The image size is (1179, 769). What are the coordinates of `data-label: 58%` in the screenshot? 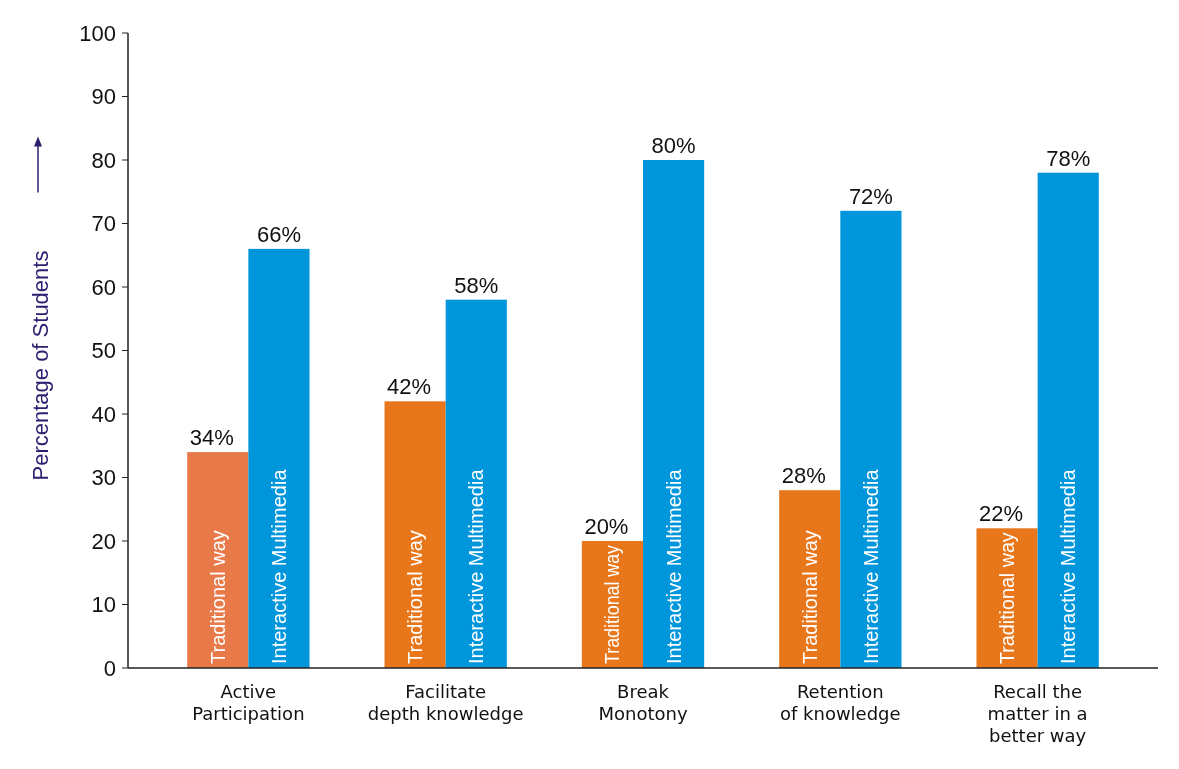 It's located at (476, 285).